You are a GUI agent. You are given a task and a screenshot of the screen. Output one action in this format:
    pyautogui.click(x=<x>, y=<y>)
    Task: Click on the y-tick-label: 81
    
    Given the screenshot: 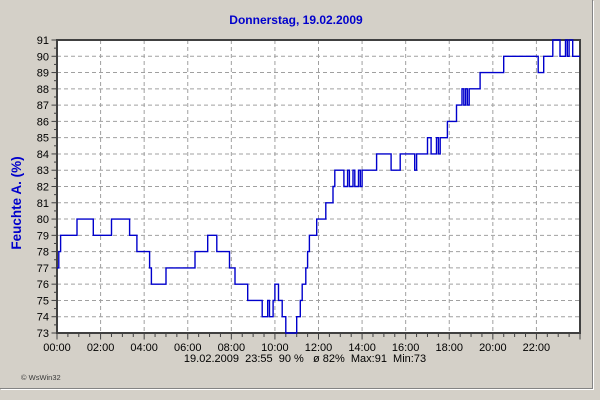 What is the action you would take?
    pyautogui.click(x=43, y=204)
    